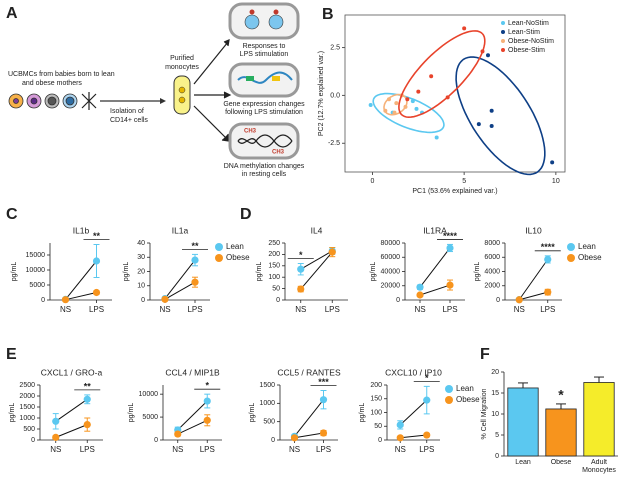 Image resolution: width=627 pixels, height=501 pixels. I want to click on dna-strand, so click(265, 141).